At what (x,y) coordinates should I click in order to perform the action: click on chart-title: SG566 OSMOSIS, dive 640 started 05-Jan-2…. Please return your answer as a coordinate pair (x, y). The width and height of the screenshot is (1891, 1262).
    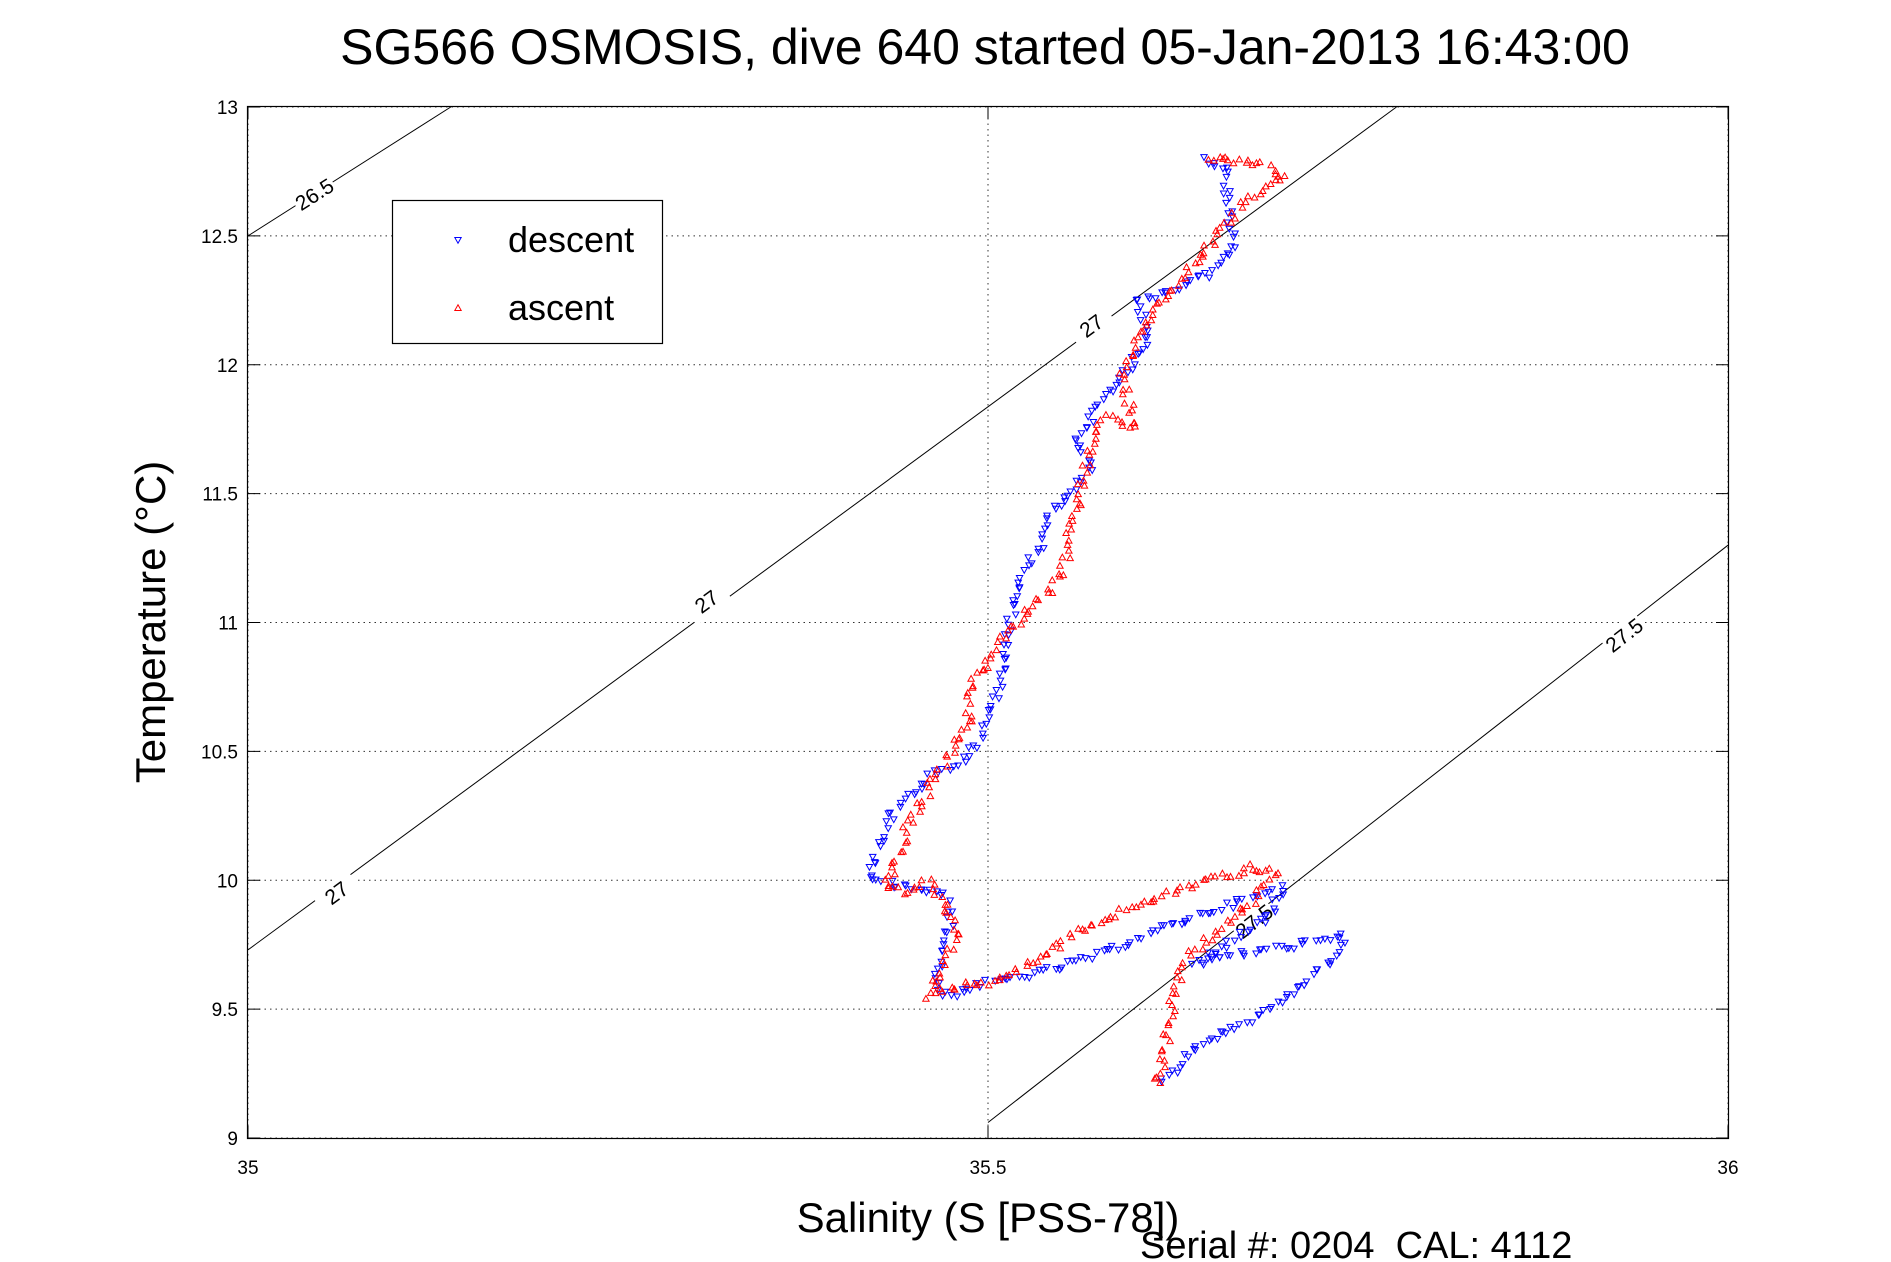
    Looking at the image, I should click on (985, 47).